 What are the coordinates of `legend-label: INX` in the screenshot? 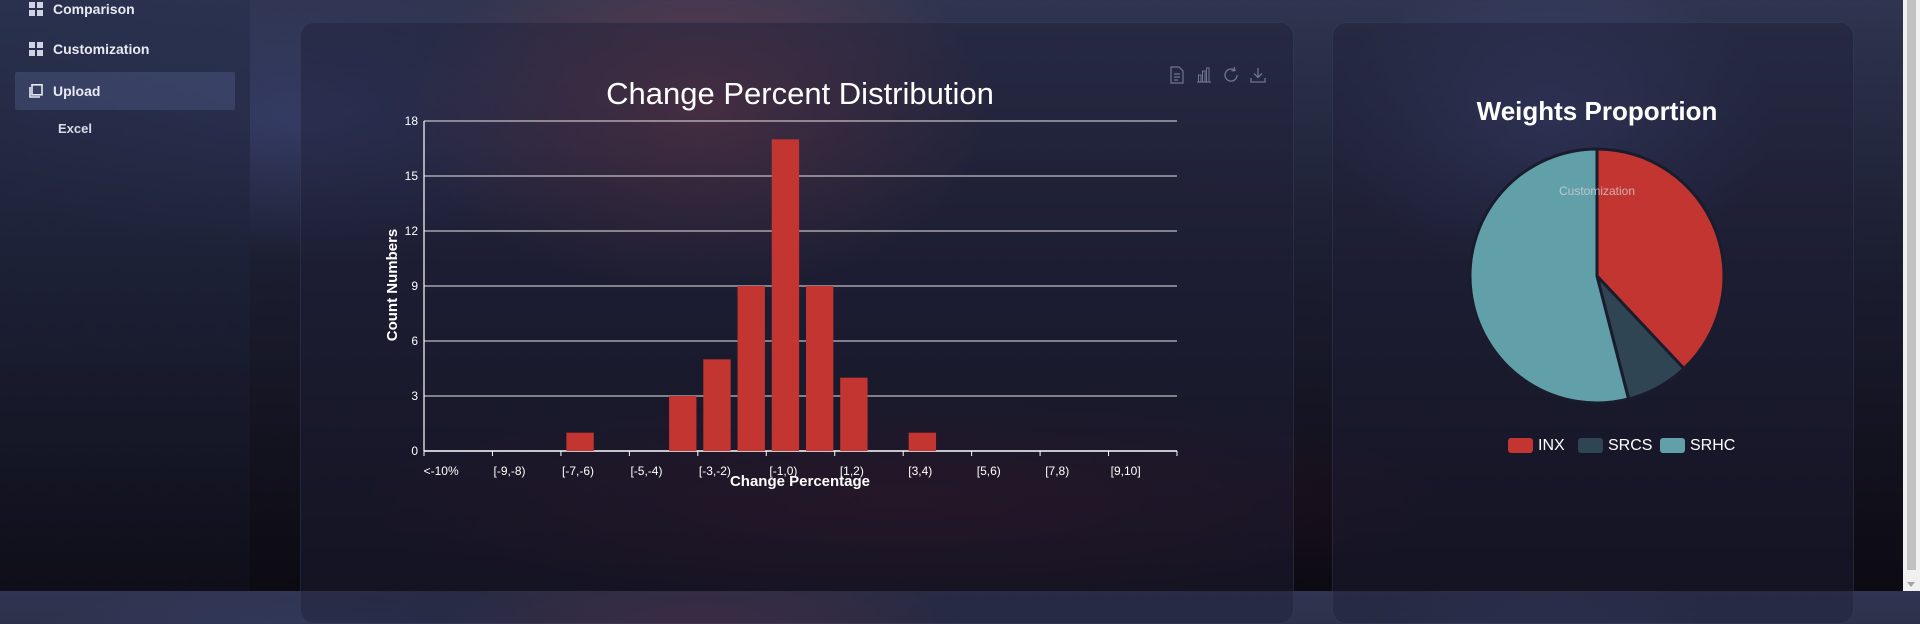 It's located at (1551, 445).